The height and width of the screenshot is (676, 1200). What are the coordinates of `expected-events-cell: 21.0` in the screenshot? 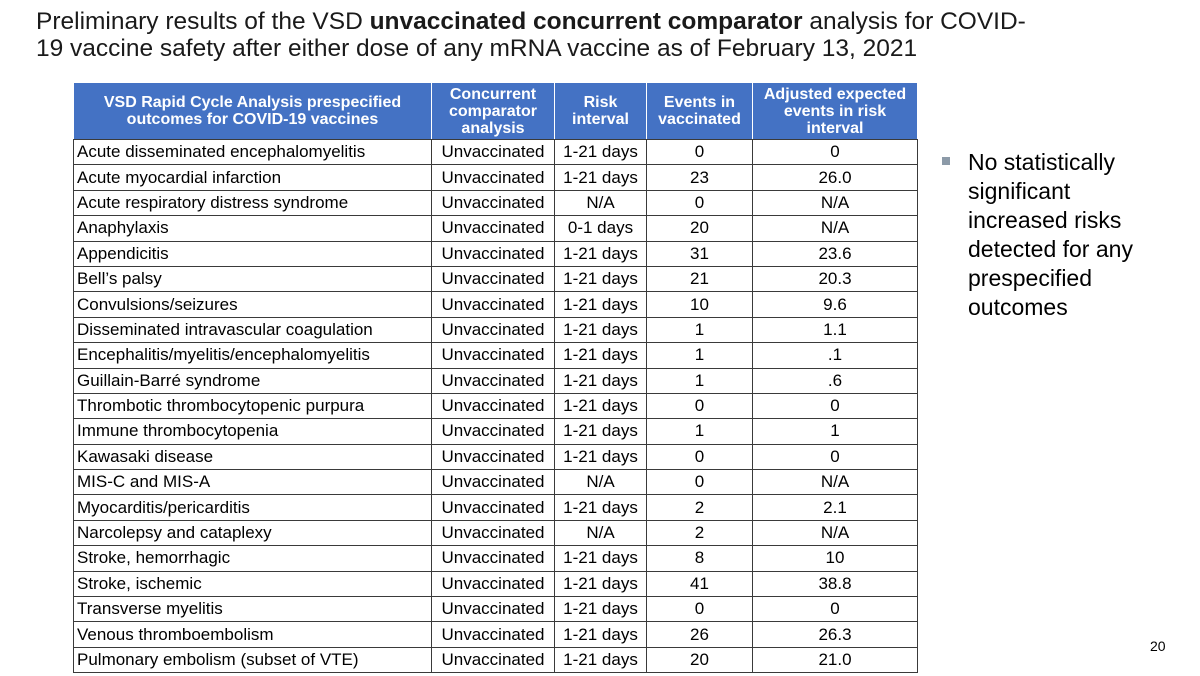 It's located at (835, 660).